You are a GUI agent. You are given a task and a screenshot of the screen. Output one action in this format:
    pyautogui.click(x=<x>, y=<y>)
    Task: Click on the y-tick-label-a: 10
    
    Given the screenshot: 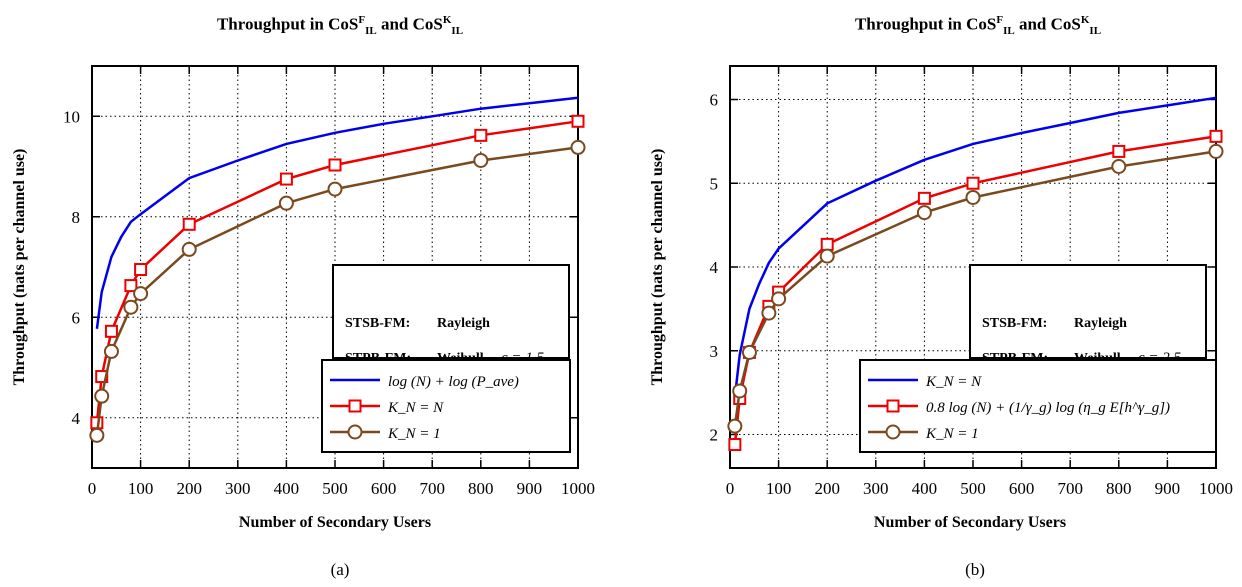 What is the action you would take?
    pyautogui.click(x=71, y=116)
    